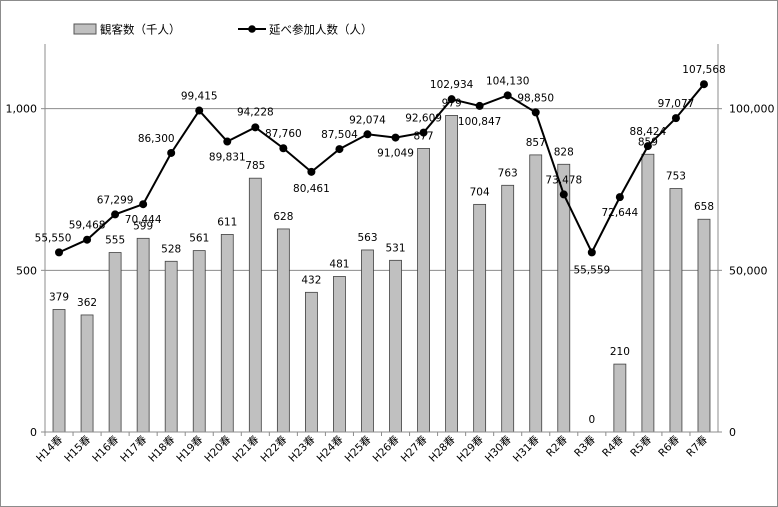 This screenshot has width=778, height=507. What do you see at coordinates (676, 177) in the screenshot?
I see `bar-value-label: 753` at bounding box center [676, 177].